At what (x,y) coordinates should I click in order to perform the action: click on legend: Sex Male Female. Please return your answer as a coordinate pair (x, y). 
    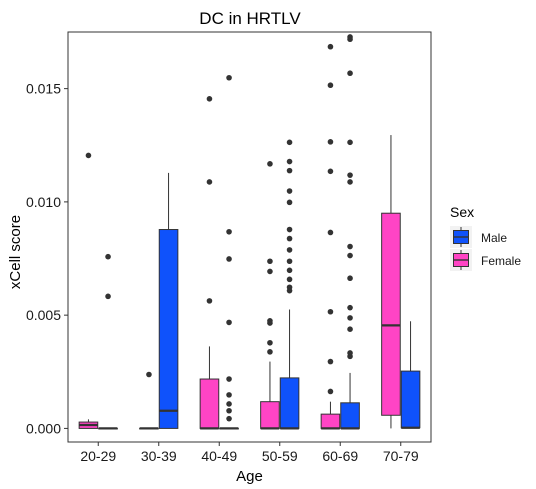
    Looking at the image, I should click on (485, 237).